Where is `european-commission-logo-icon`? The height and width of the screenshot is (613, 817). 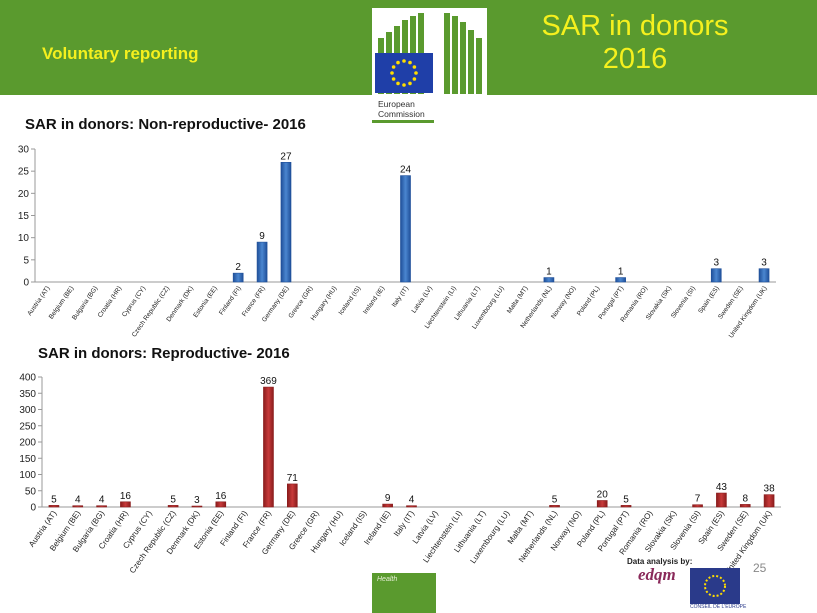
european-commission-logo-icon is located at coordinates (429, 67).